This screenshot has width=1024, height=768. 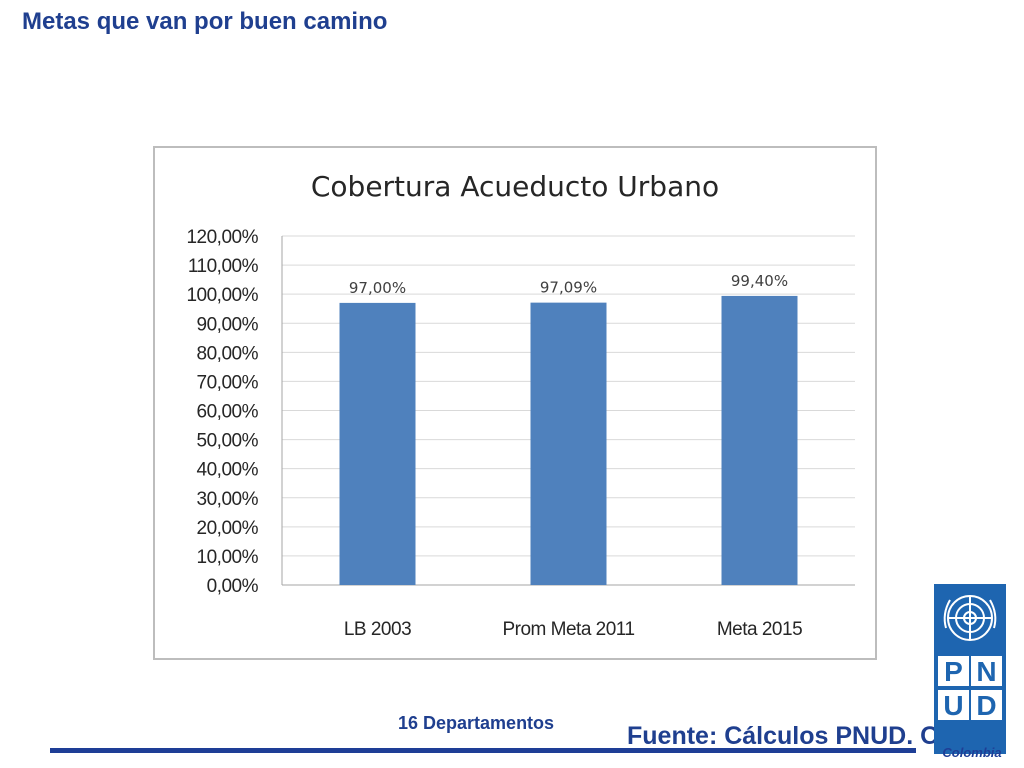 What do you see at coordinates (228, 382) in the screenshot?
I see `y-tick-label: 70,00%` at bounding box center [228, 382].